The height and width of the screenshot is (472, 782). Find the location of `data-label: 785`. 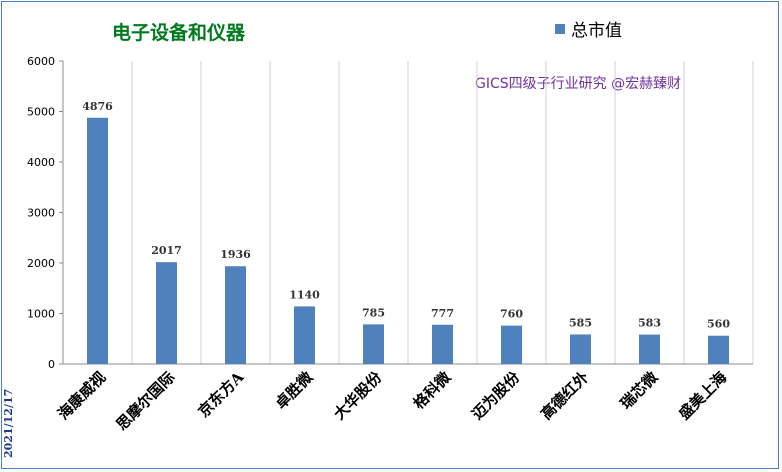

data-label: 785 is located at coordinates (373, 312).